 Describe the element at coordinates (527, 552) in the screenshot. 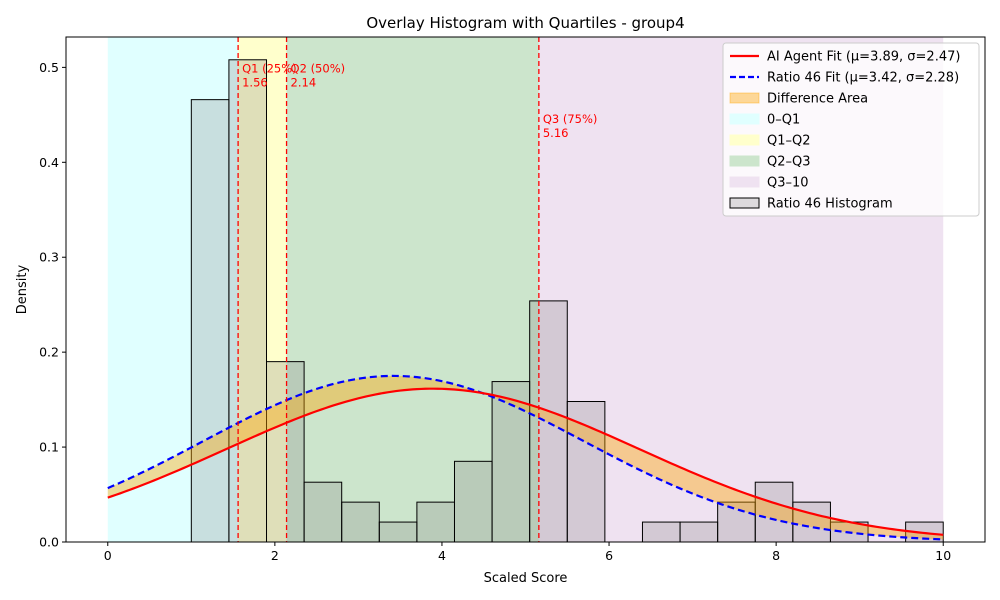

I see `x-axis-ticks: 0 2 4 6 8 10` at that location.